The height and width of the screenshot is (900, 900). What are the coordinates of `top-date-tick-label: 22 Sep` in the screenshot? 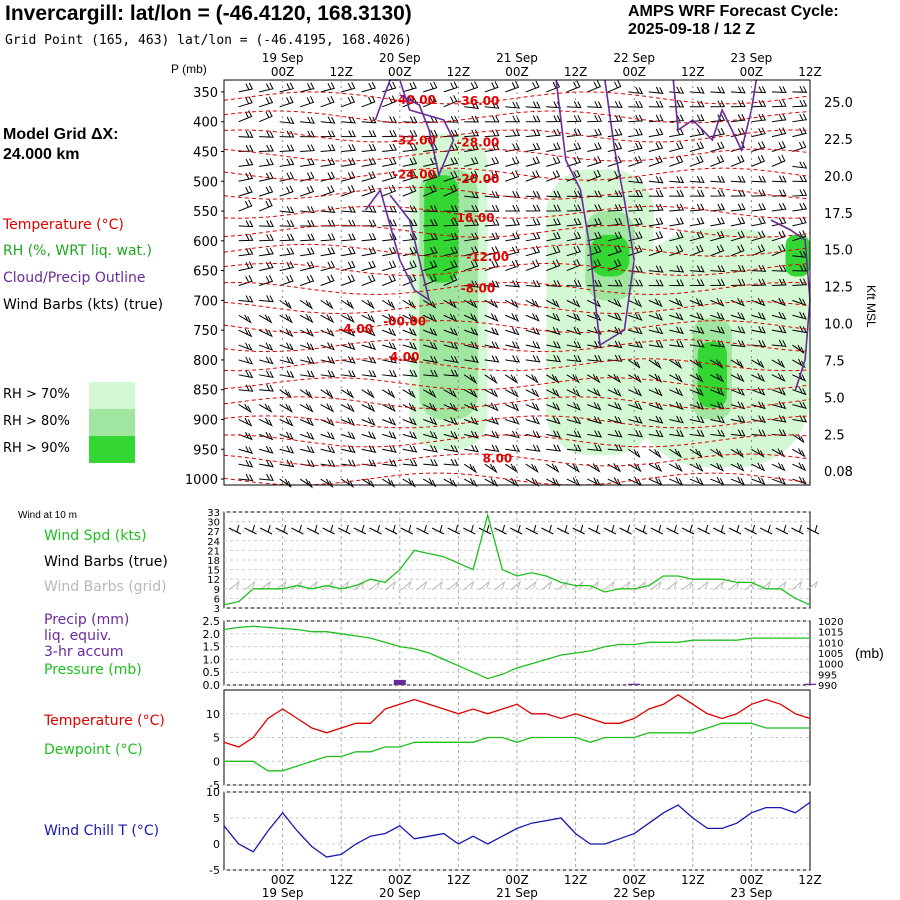 It's located at (634, 58).